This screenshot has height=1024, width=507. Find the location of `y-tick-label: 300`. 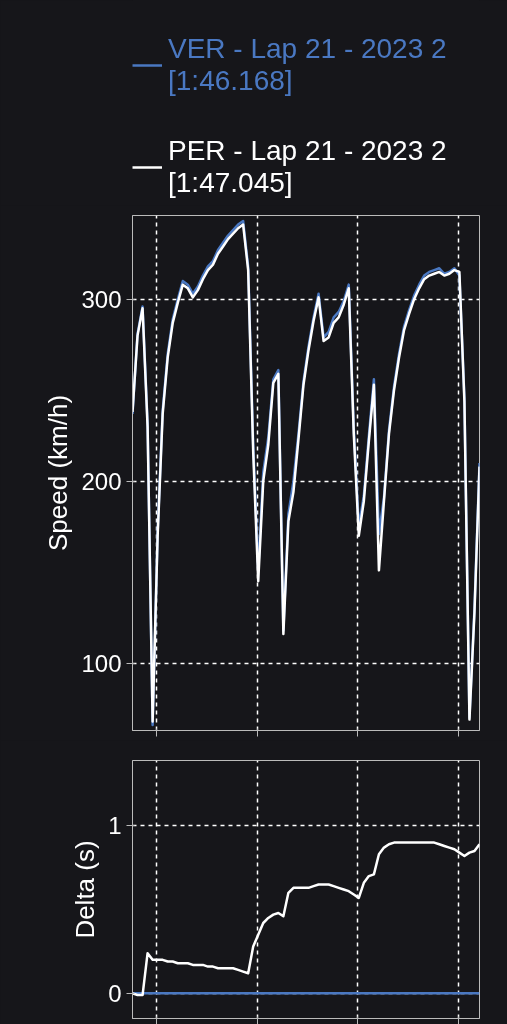

y-tick-label: 300 is located at coordinates (101, 299).